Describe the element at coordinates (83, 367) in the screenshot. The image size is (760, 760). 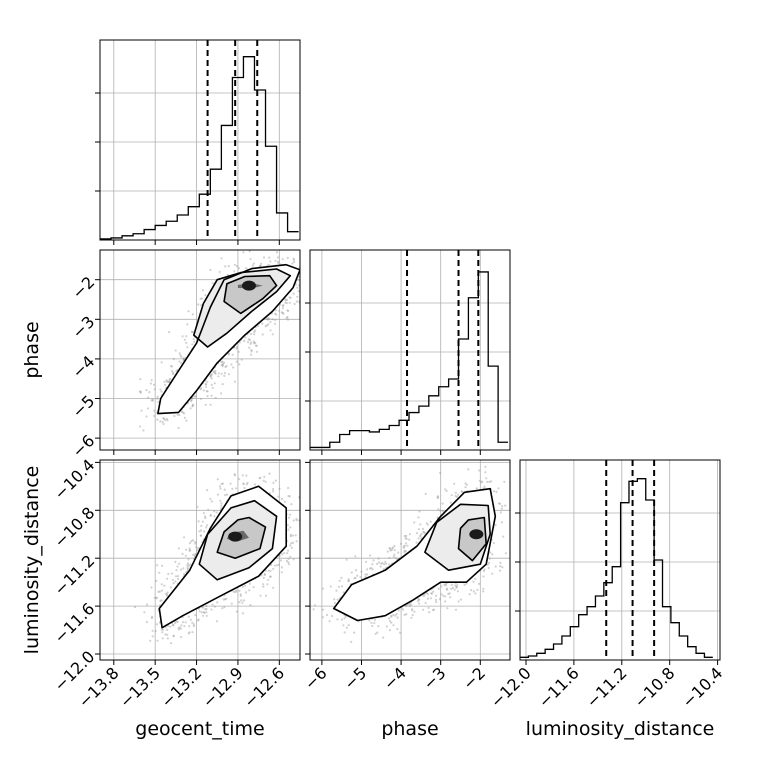
I see `y-tick-label: −4` at that location.